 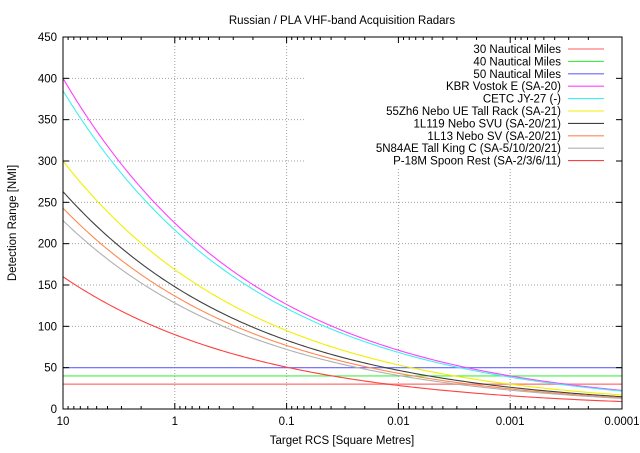 I want to click on x-tick-label: 10, so click(x=63, y=422).